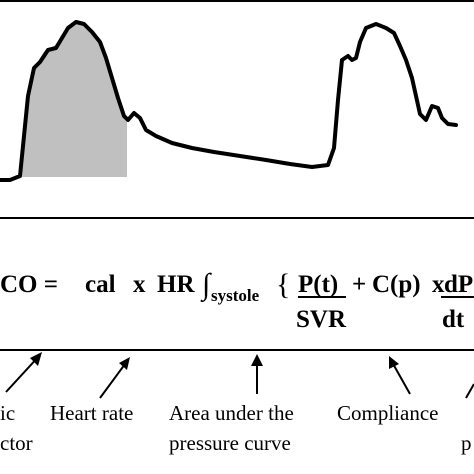 The width and height of the screenshot is (474, 474). What do you see at coordinates (176, 284) in the screenshot?
I see `equation-heart-rate: HR` at bounding box center [176, 284].